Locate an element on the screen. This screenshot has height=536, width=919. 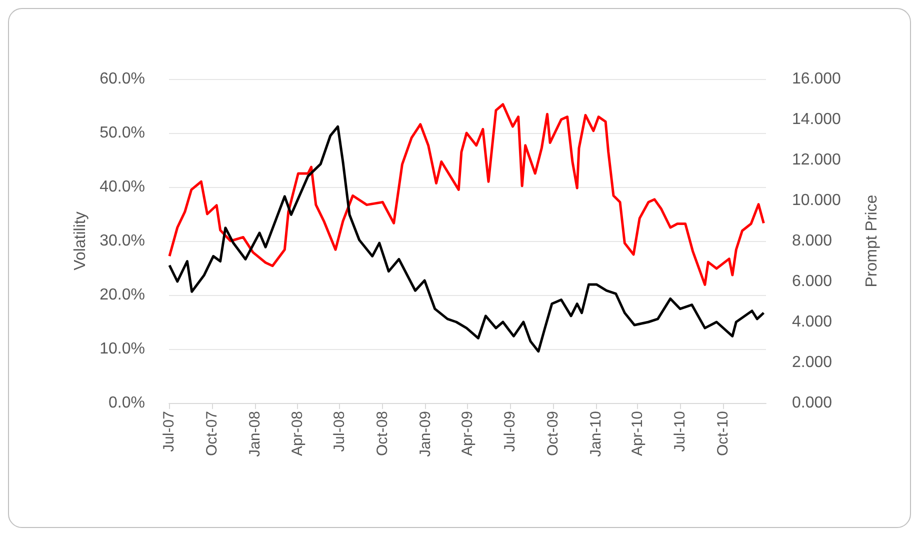
x-tick-label: Jan-09 is located at coordinates (425, 434).